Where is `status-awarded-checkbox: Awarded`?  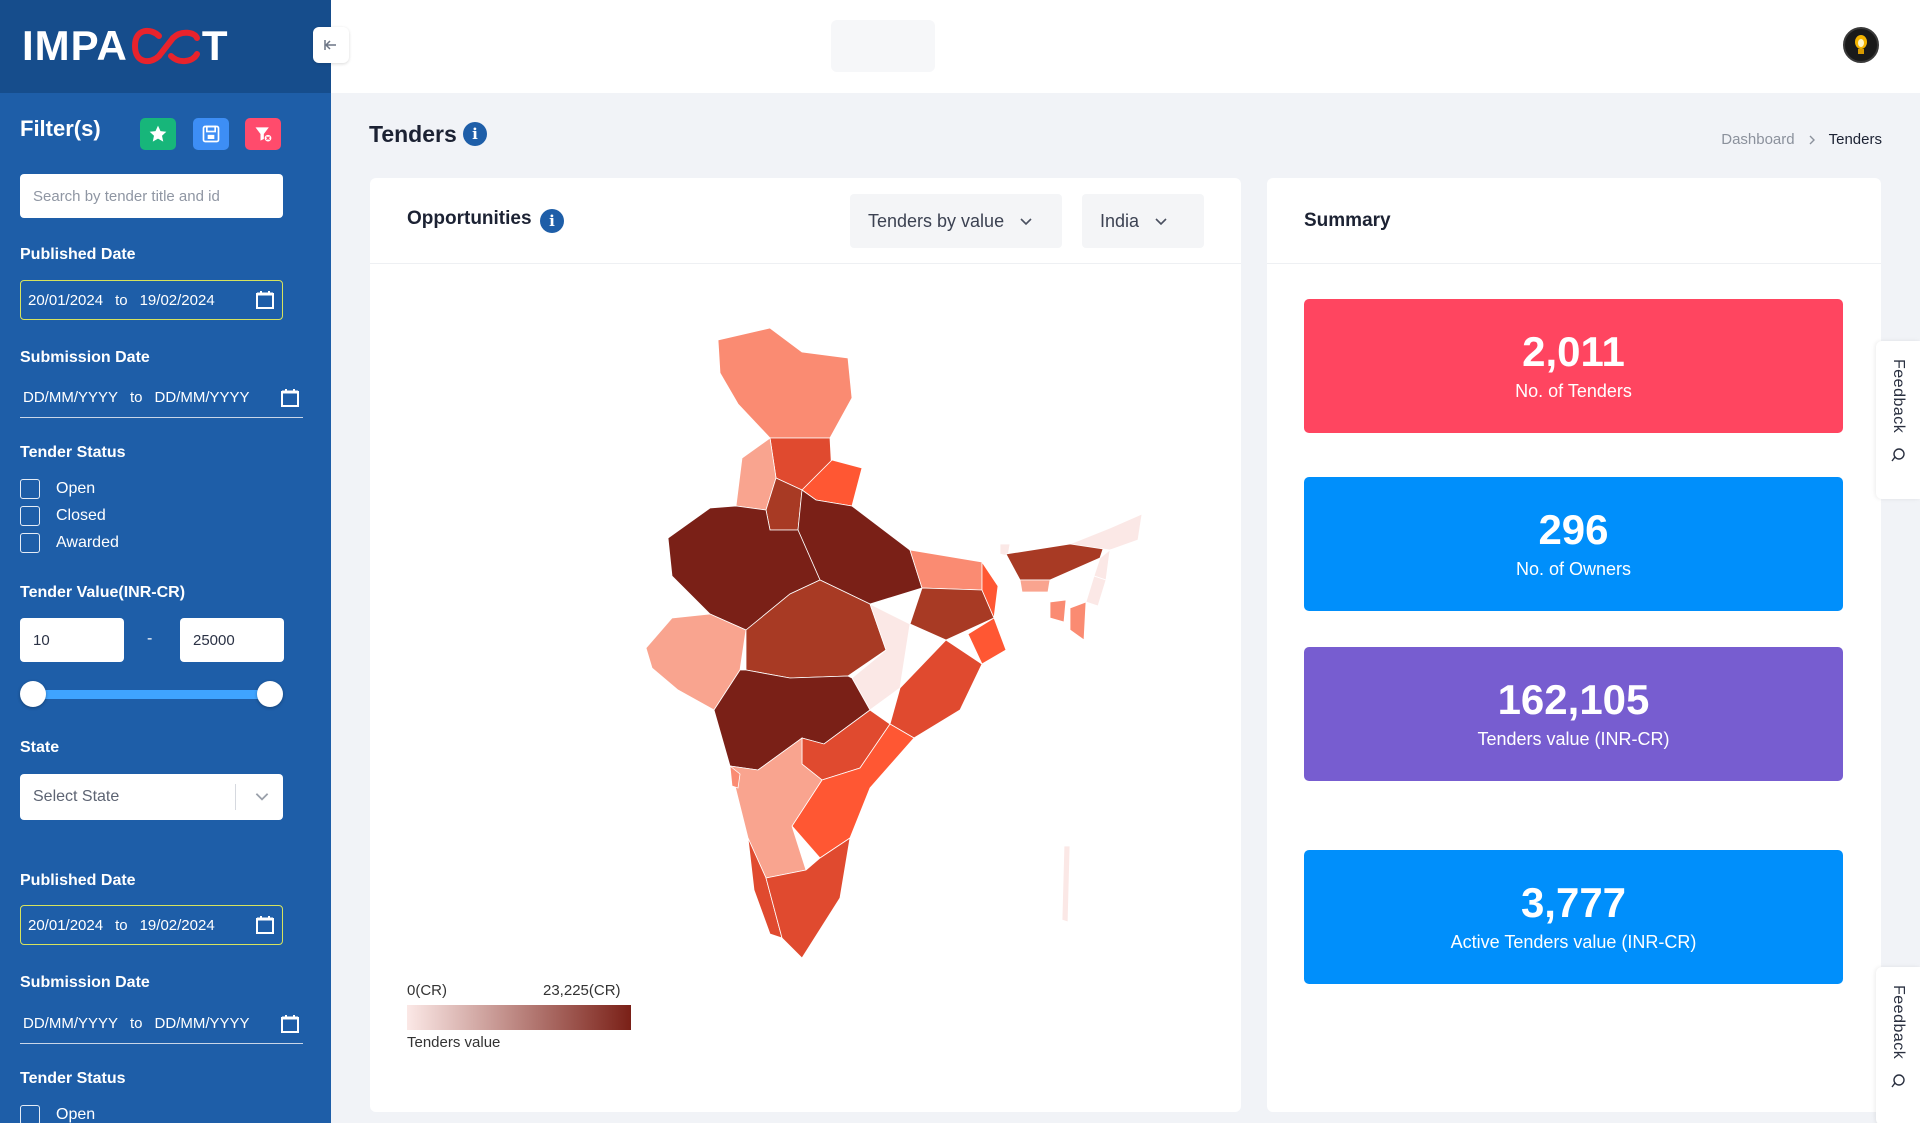 status-awarded-checkbox: Awarded is located at coordinates (69, 543).